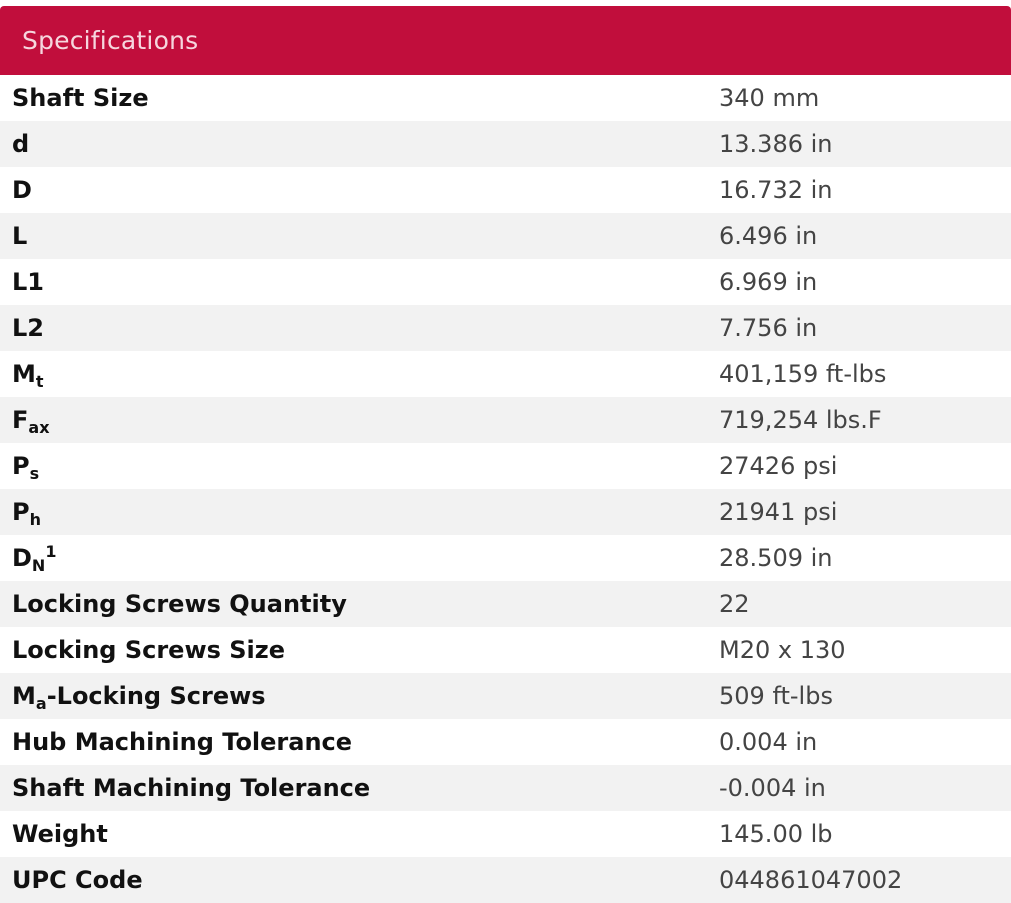 The image size is (1011, 903). Describe the element at coordinates (505, 696) in the screenshot. I see `spec-row-ma-locking-screws: Ma-Locking Screws 509 ft-lbs` at that location.